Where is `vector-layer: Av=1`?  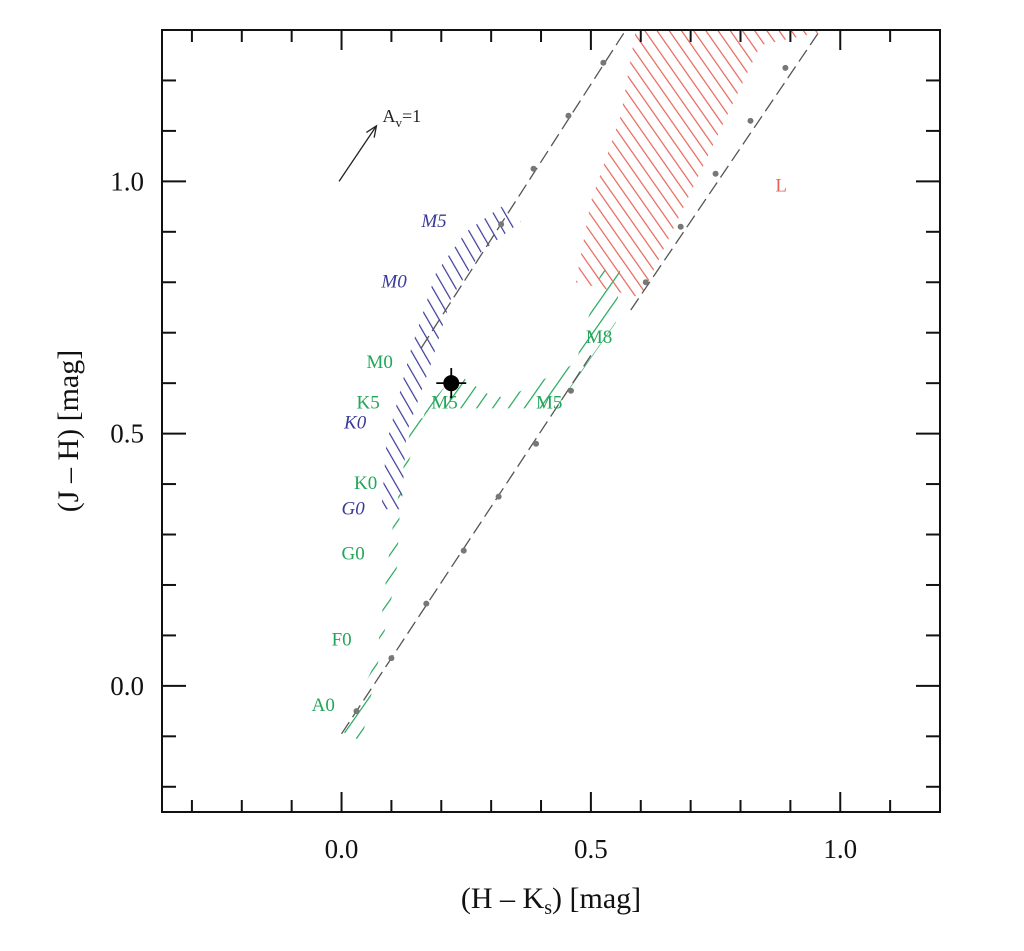
vector-layer: Av=1 is located at coordinates (379, 144).